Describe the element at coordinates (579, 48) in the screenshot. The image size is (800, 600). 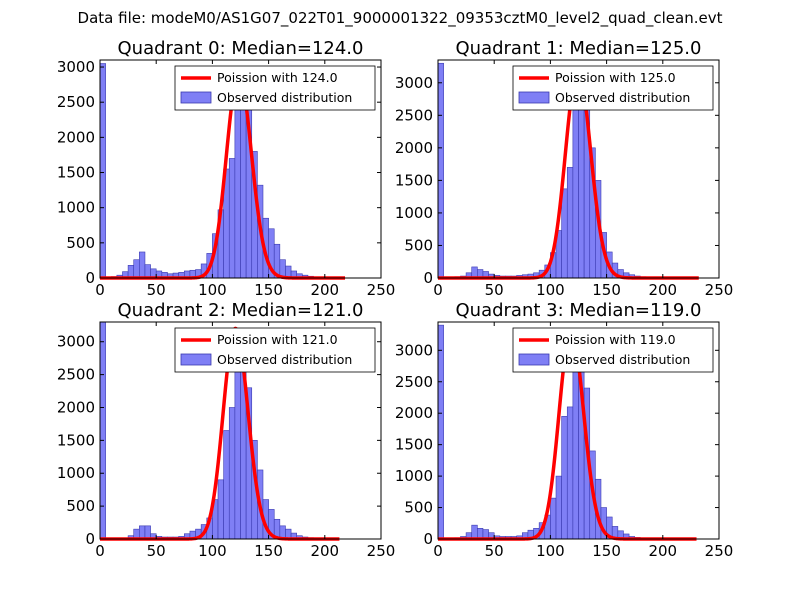
I see `quadrant-title: Quadrant 1: Median=125.0` at that location.